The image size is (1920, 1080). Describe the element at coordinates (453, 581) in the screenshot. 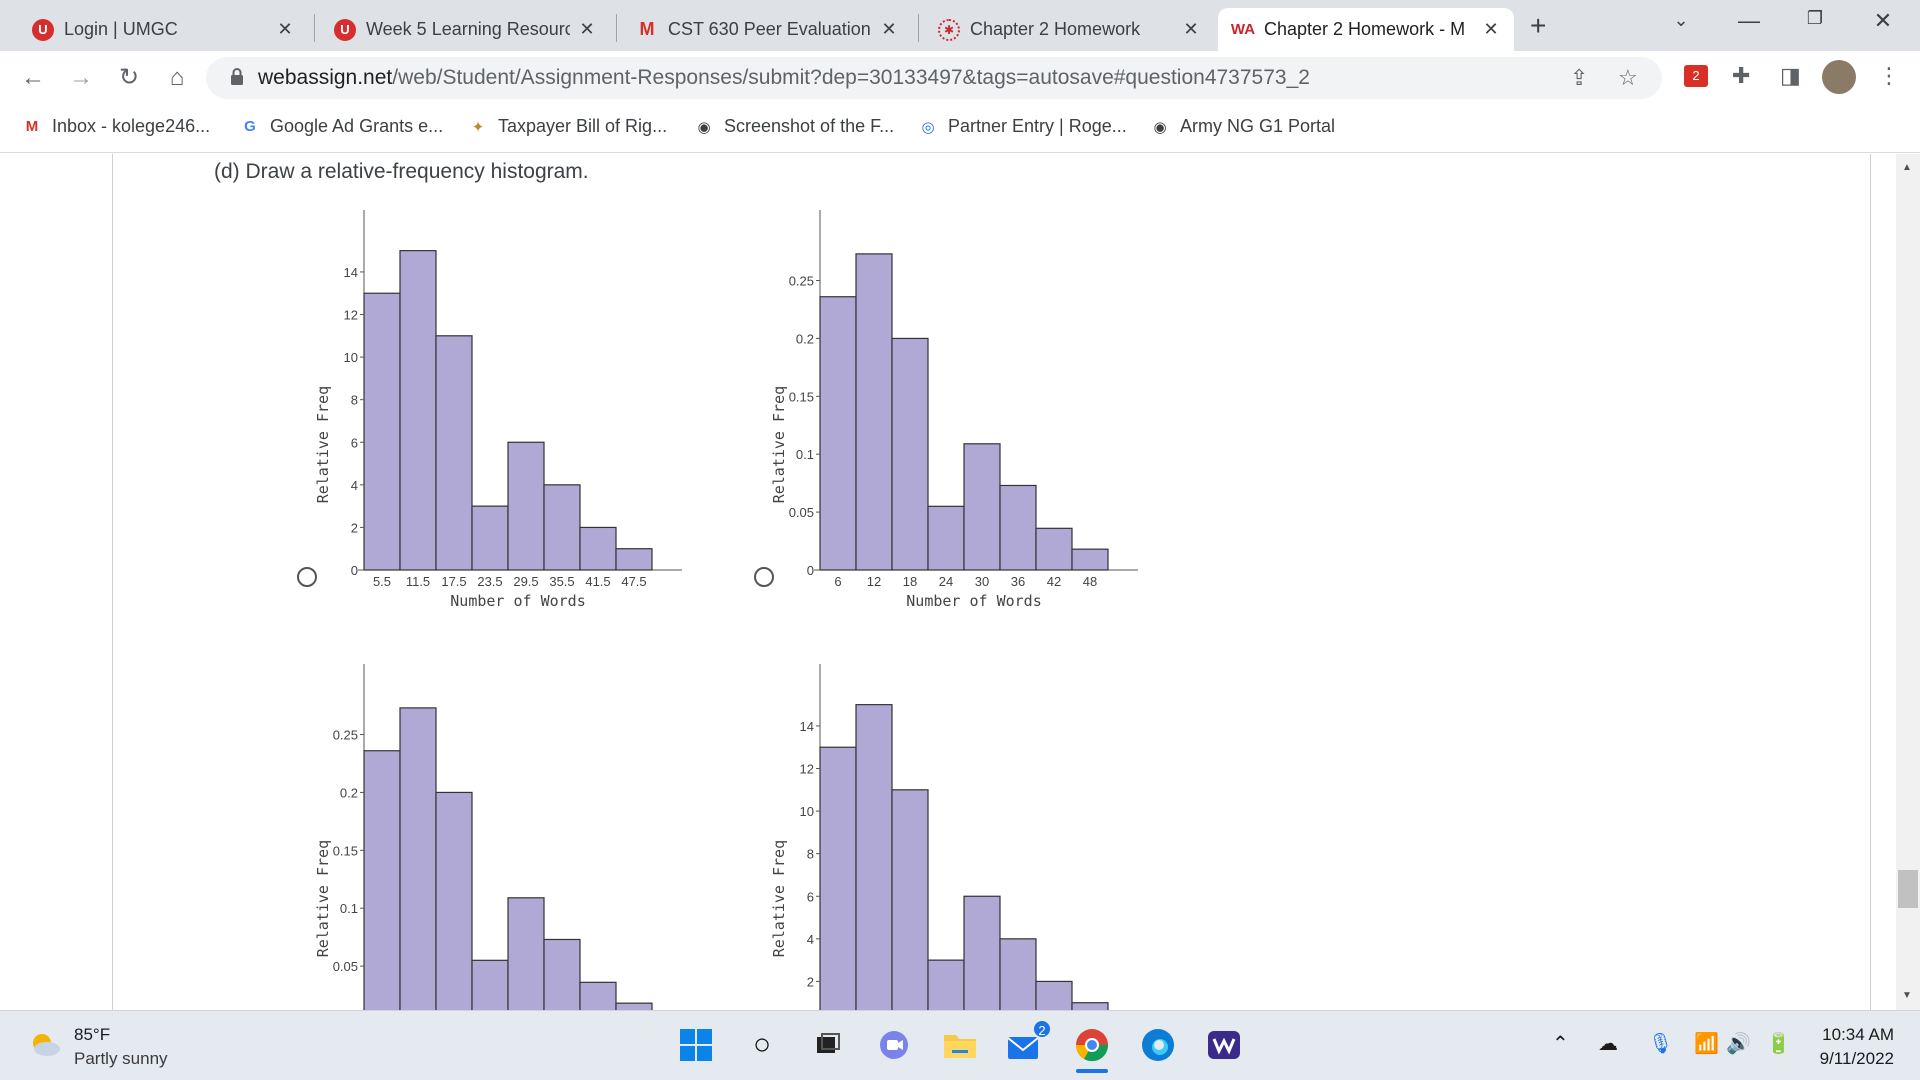

I see `x-tick-label: 17.5` at that location.